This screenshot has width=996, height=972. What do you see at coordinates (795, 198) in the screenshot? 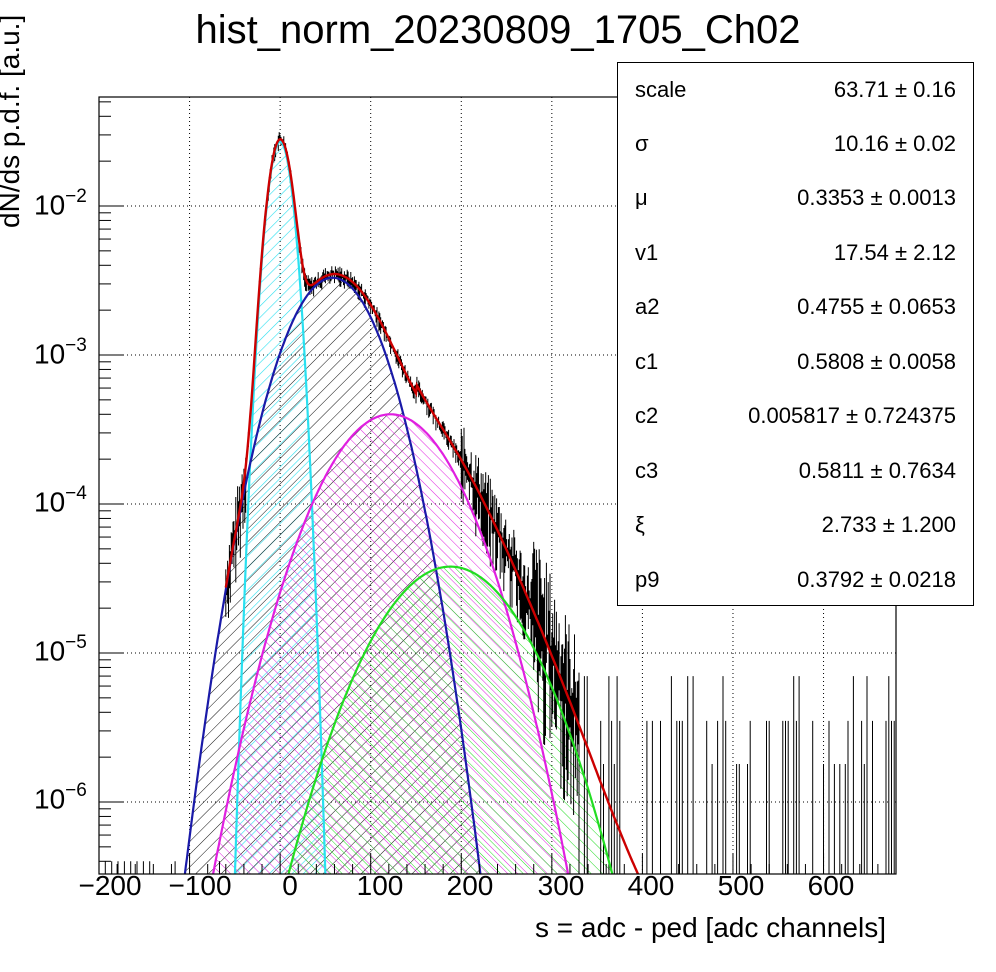
I see `stat-row: μ 0.3353 ± 0.0013` at bounding box center [795, 198].